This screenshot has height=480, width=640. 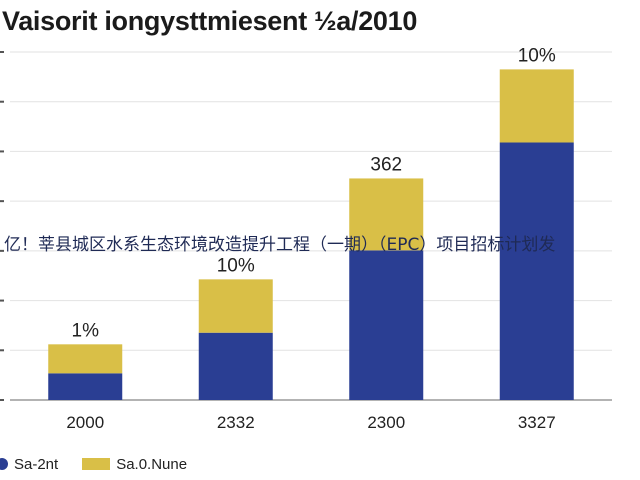 What do you see at coordinates (85, 386) in the screenshot?
I see `bar-1-2000` at bounding box center [85, 386].